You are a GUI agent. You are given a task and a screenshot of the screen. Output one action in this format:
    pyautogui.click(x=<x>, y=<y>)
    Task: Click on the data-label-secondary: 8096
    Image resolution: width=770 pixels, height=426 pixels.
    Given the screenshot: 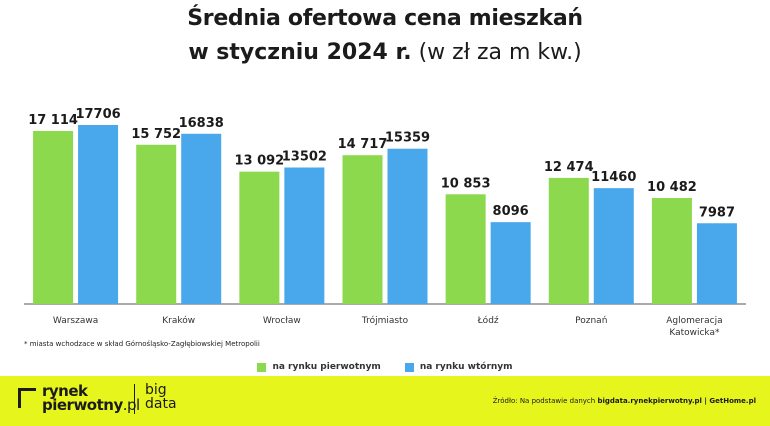 What is the action you would take?
    pyautogui.click(x=511, y=211)
    